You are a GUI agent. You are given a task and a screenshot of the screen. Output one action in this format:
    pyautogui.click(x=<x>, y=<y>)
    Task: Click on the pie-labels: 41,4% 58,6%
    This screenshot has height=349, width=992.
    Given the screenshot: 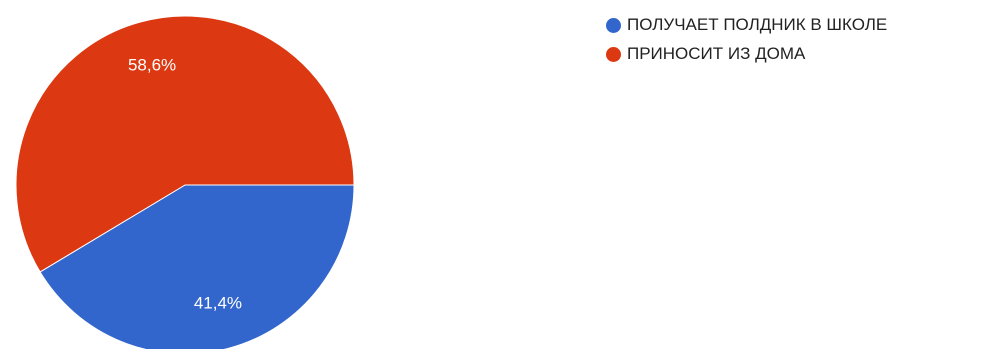 What is the action you would take?
    pyautogui.click(x=185, y=184)
    